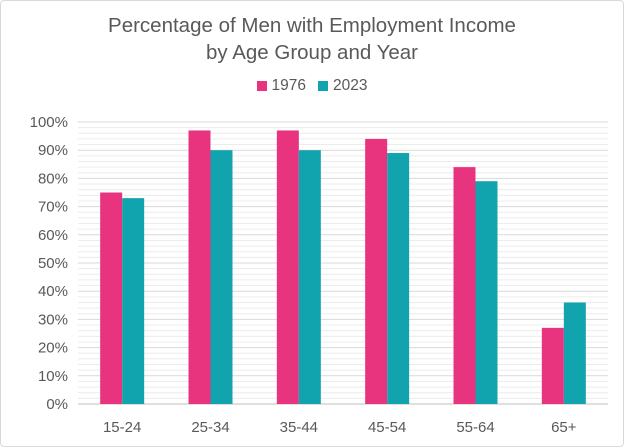 The width and height of the screenshot is (624, 447). Describe the element at coordinates (53, 291) in the screenshot. I see `y-tick-label: 40%` at that location.